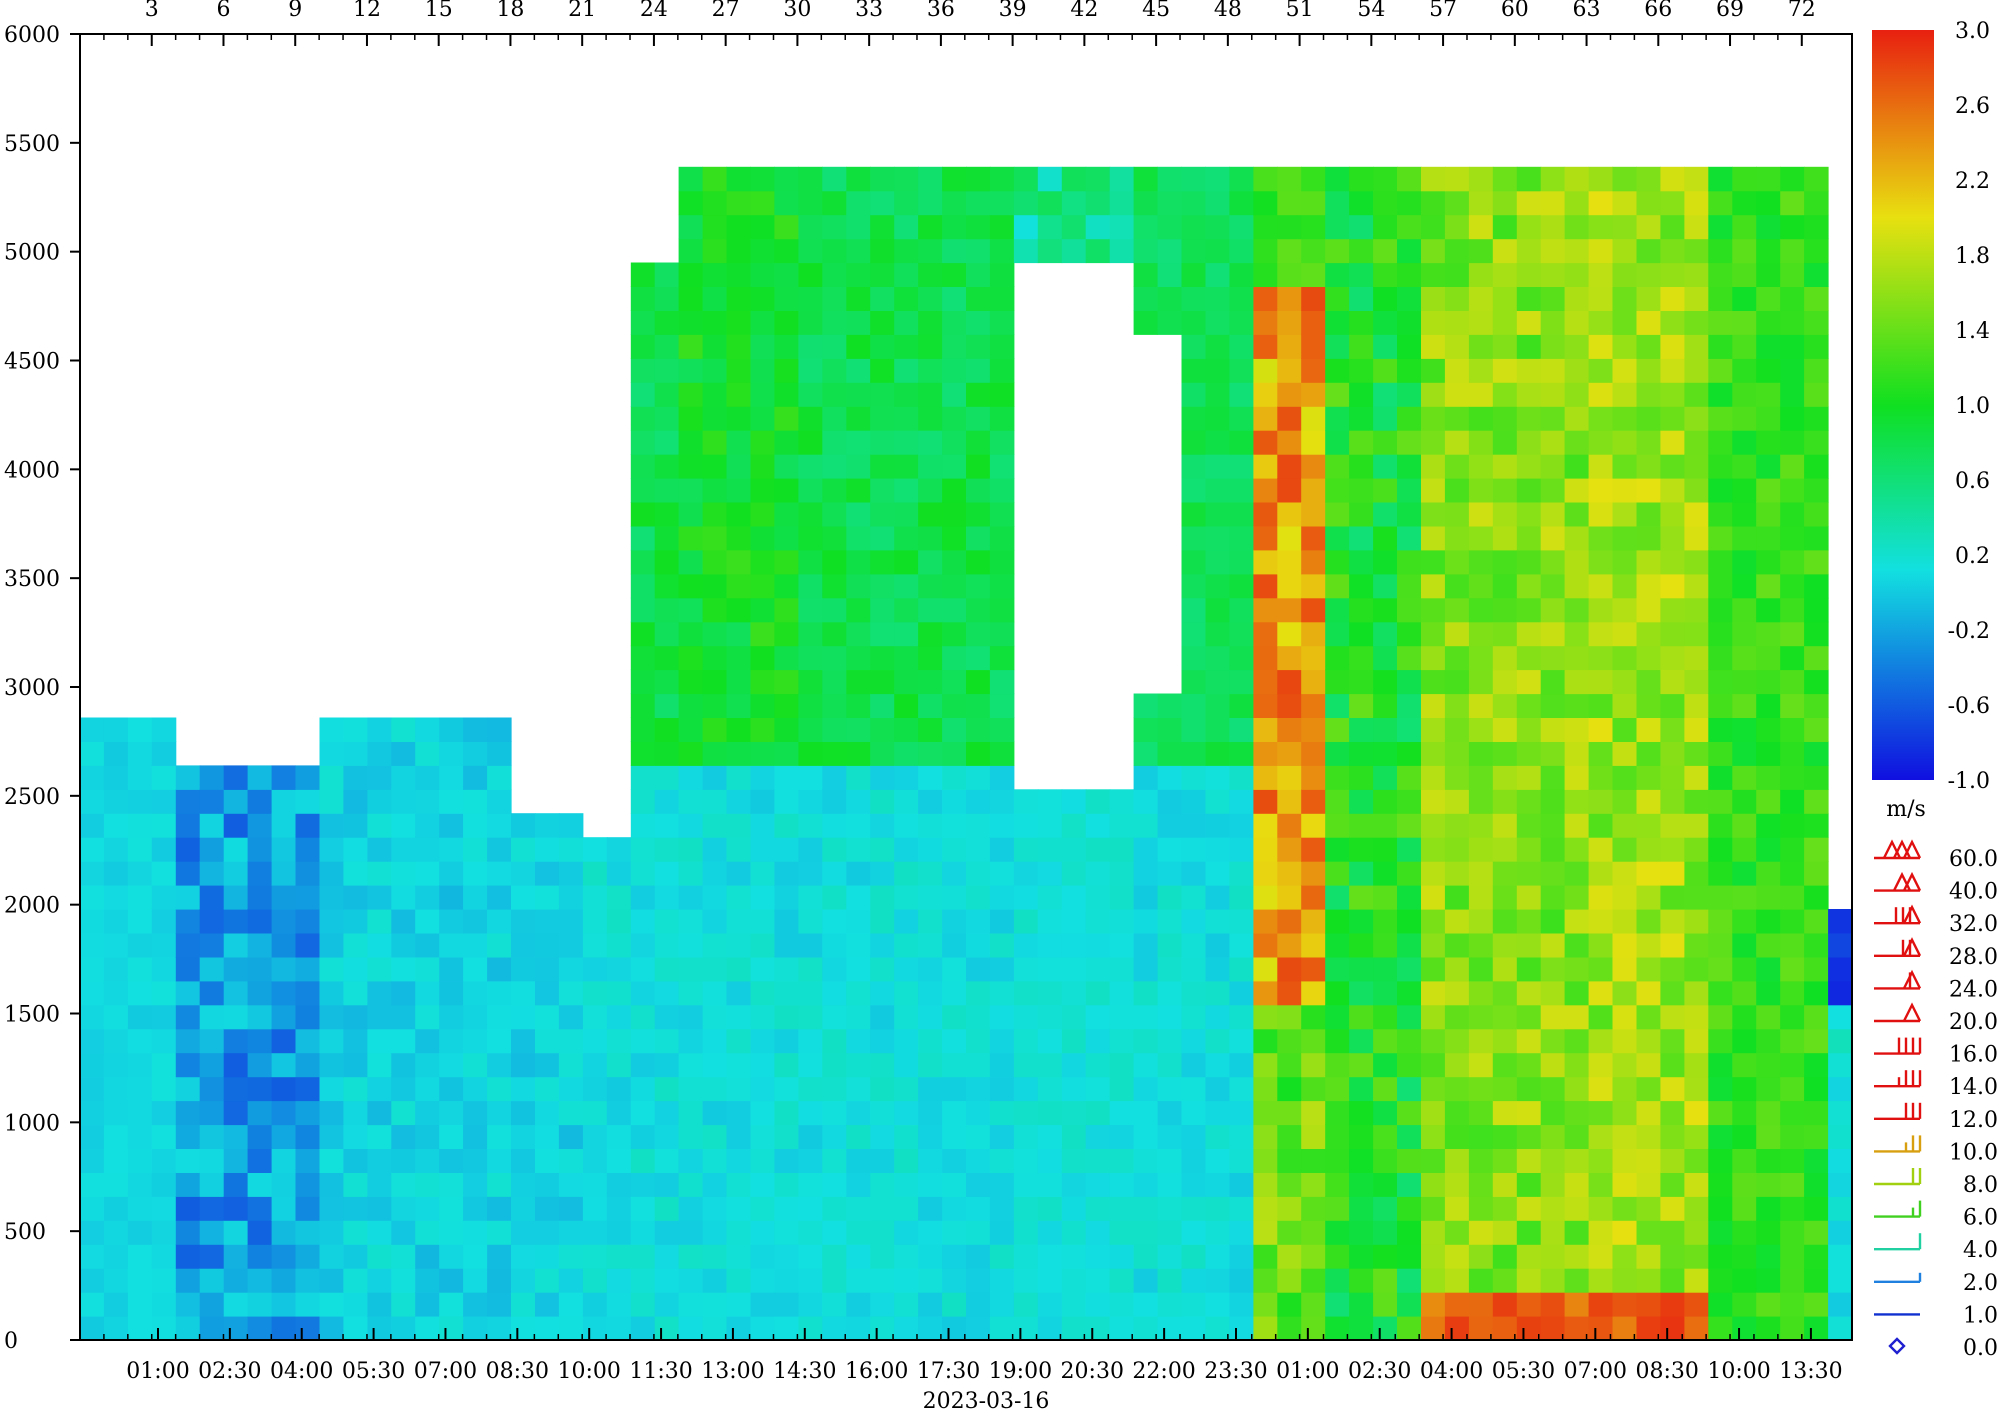 The image size is (2000, 1420). Describe the element at coordinates (1973, 989) in the screenshot. I see `wind-legend-label: 24.0` at that location.